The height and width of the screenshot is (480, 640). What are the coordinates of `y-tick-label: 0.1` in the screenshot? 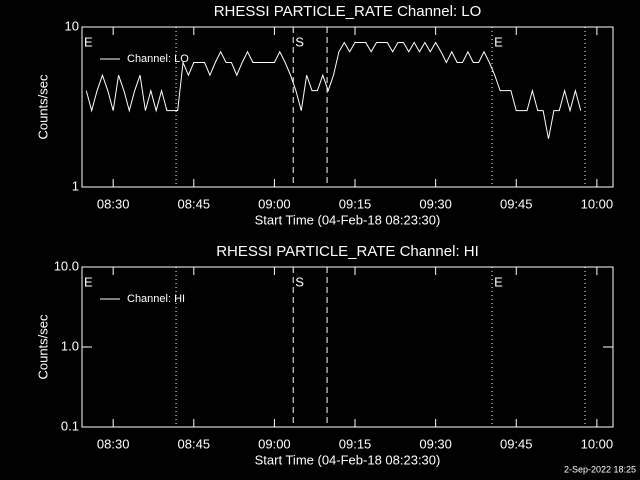 It's located at (70, 425).